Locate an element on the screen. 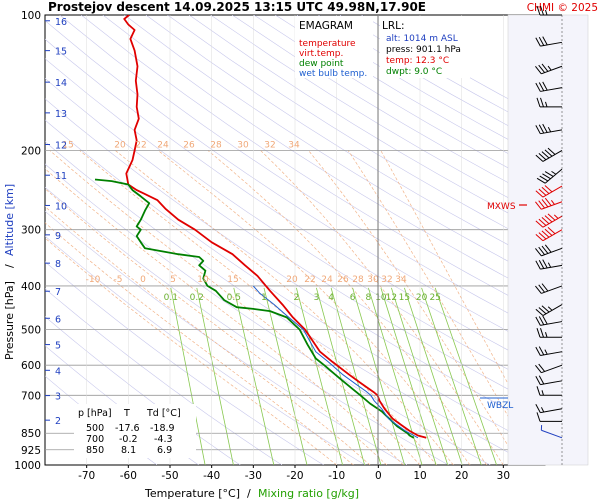 The image size is (600, 500). table-cell: 850 is located at coordinates (95, 450).